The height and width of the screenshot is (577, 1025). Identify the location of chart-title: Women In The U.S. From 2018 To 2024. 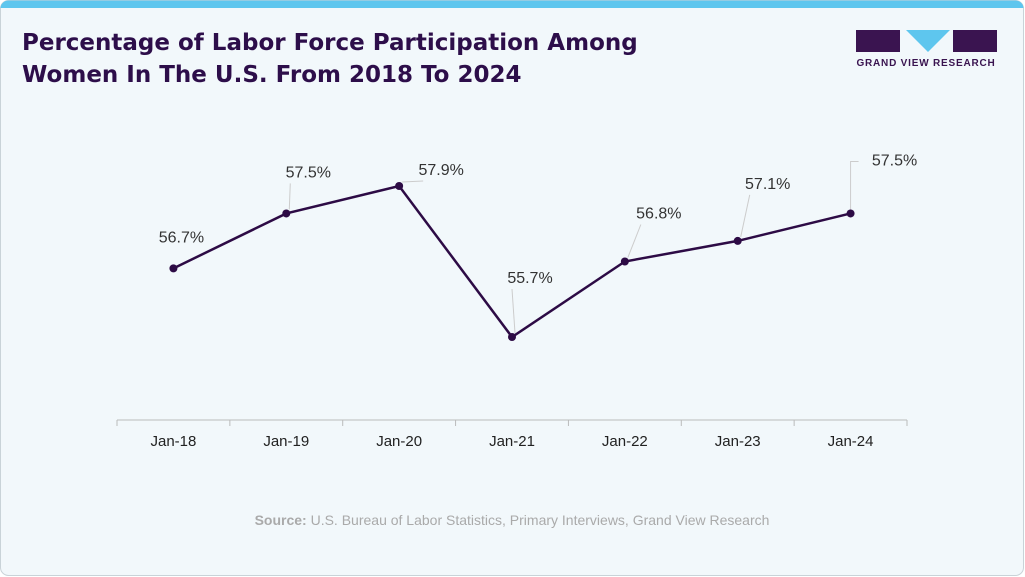
(271, 75).